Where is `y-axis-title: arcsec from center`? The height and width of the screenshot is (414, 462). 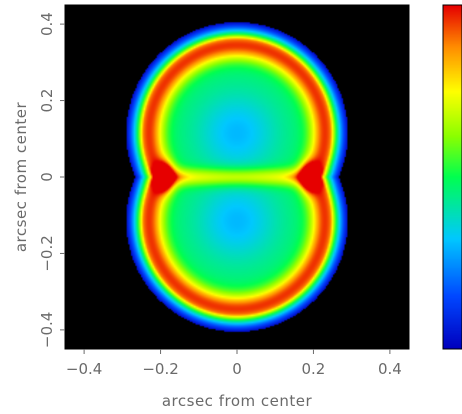
y-axis-title: arcsec from center is located at coordinates (21, 177).